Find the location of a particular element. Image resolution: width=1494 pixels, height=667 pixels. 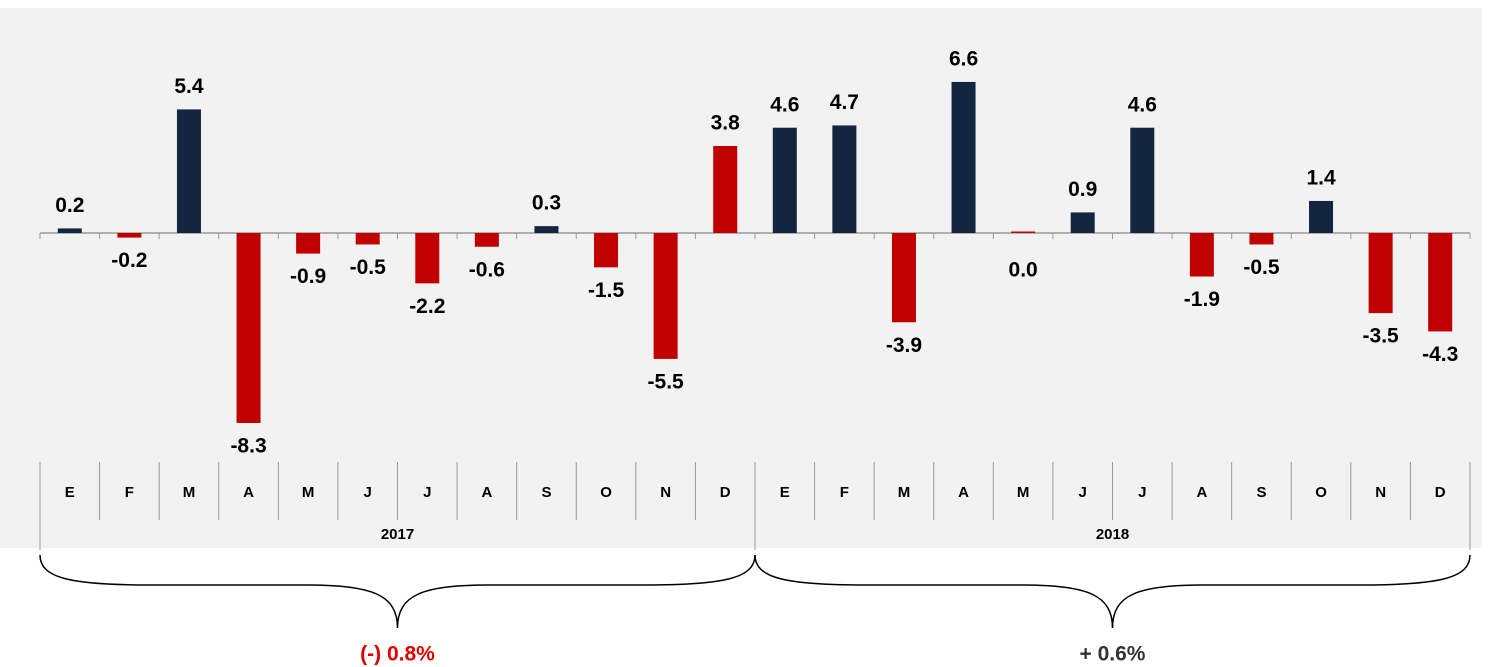

data-label: -2.2 is located at coordinates (427, 306).